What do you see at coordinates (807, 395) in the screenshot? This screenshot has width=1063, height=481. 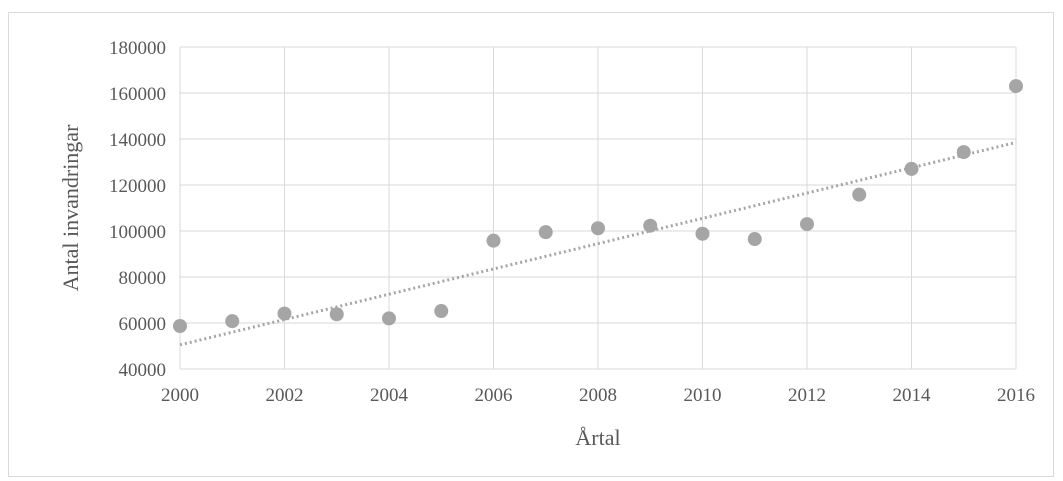 I see `x-tick-label-6: 2012` at bounding box center [807, 395].